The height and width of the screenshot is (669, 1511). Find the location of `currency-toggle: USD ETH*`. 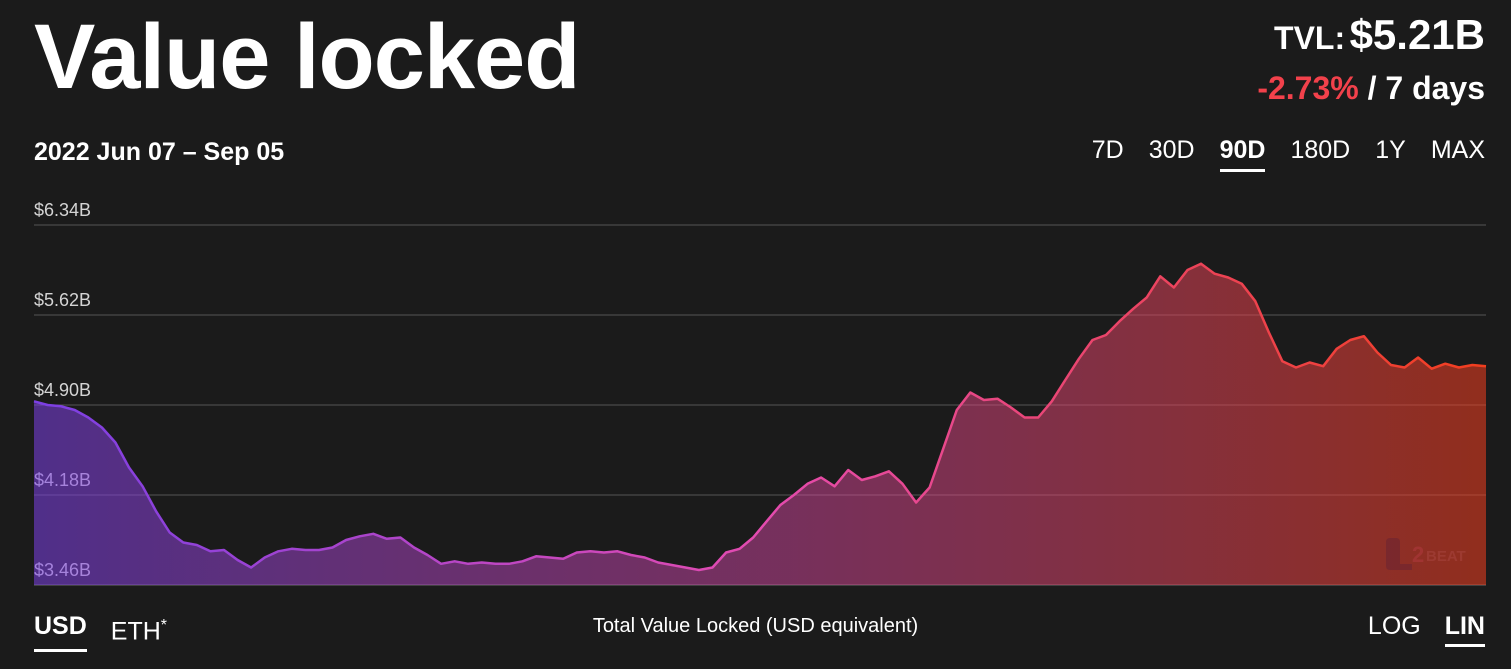

currency-toggle: USD ETH* is located at coordinates (100, 631).